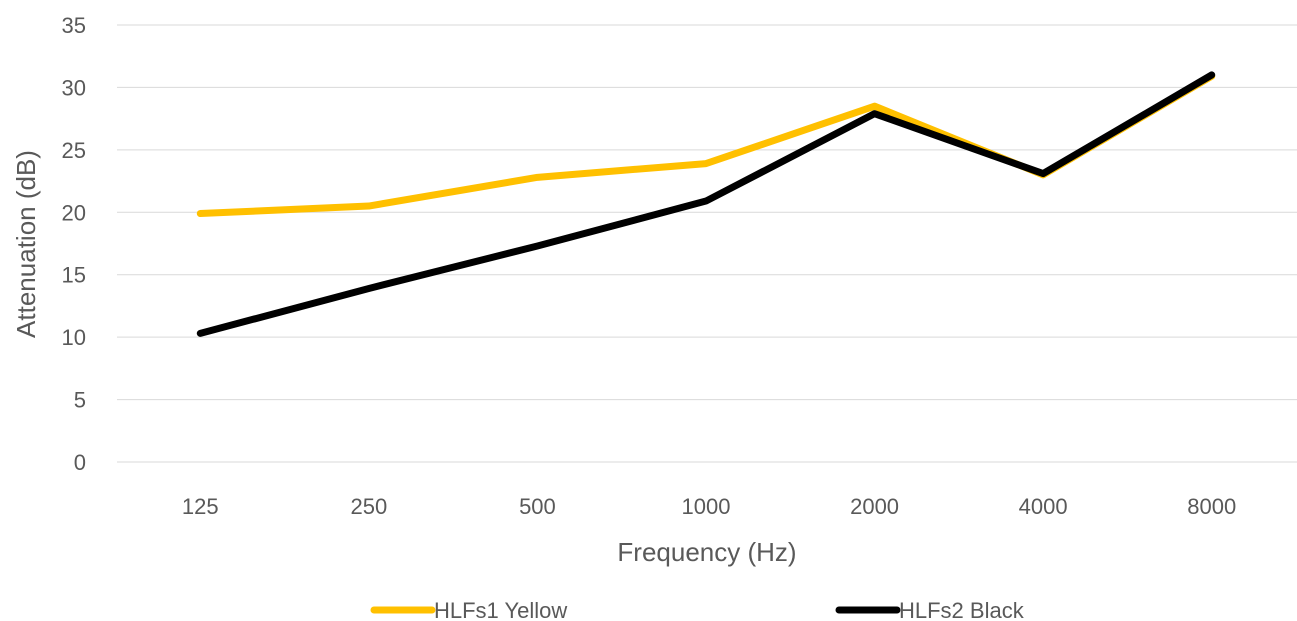 The width and height of the screenshot is (1297, 621). Describe the element at coordinates (500, 609) in the screenshot. I see `legend-label-1: HLFs1 Yellow` at that location.